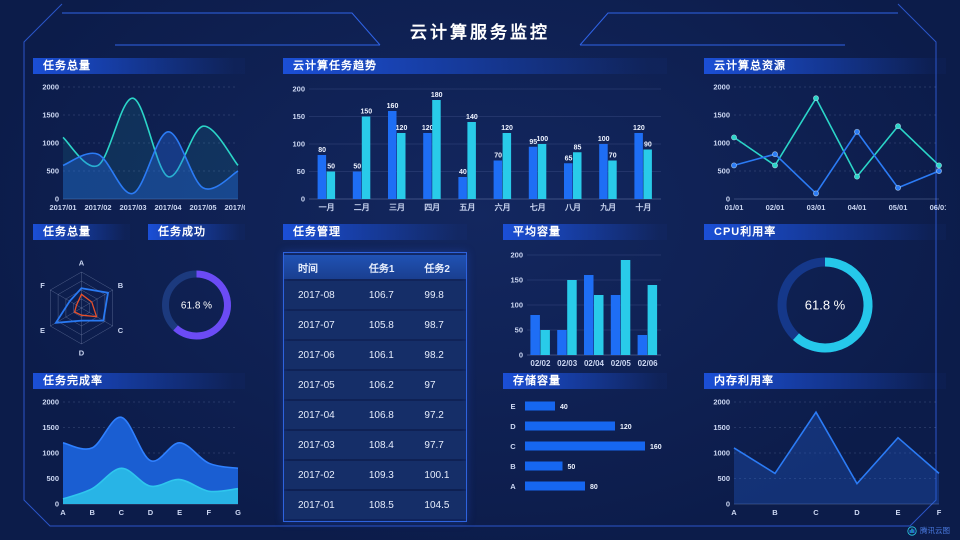  Describe the element at coordinates (382, 475) in the screenshot. I see `table-cell: 109.3` at that location.